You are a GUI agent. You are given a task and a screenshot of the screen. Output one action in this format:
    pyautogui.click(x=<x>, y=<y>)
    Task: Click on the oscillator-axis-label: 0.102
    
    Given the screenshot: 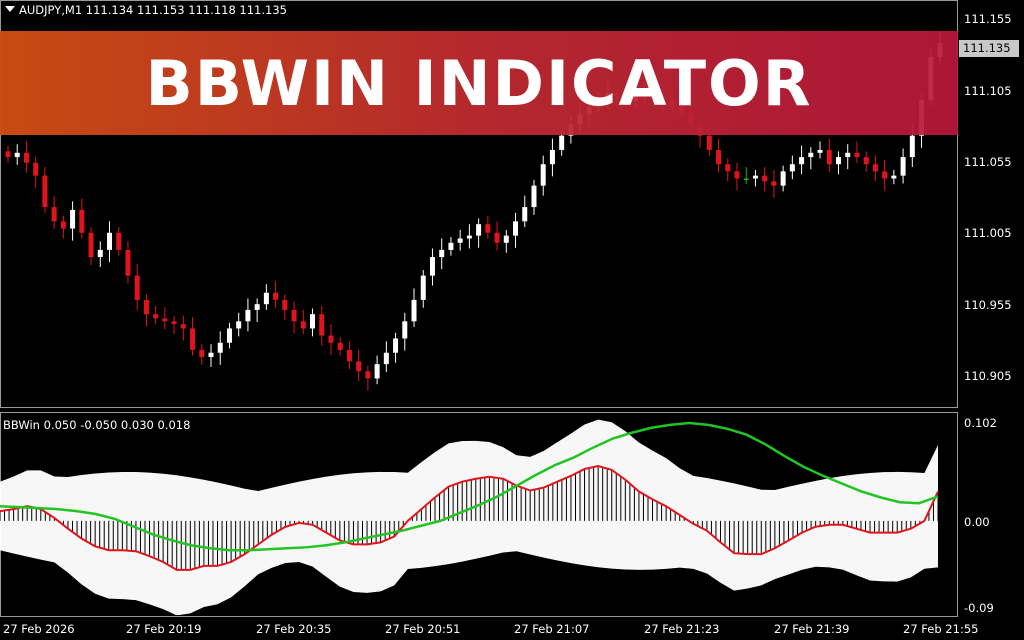 What is the action you would take?
    pyautogui.click(x=980, y=423)
    